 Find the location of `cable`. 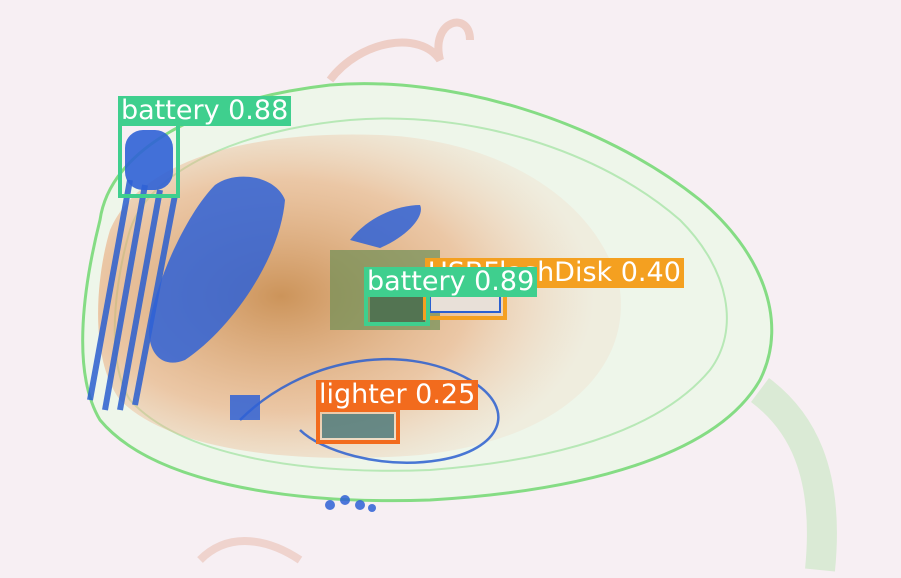

cable is located at coordinates (369, 410).